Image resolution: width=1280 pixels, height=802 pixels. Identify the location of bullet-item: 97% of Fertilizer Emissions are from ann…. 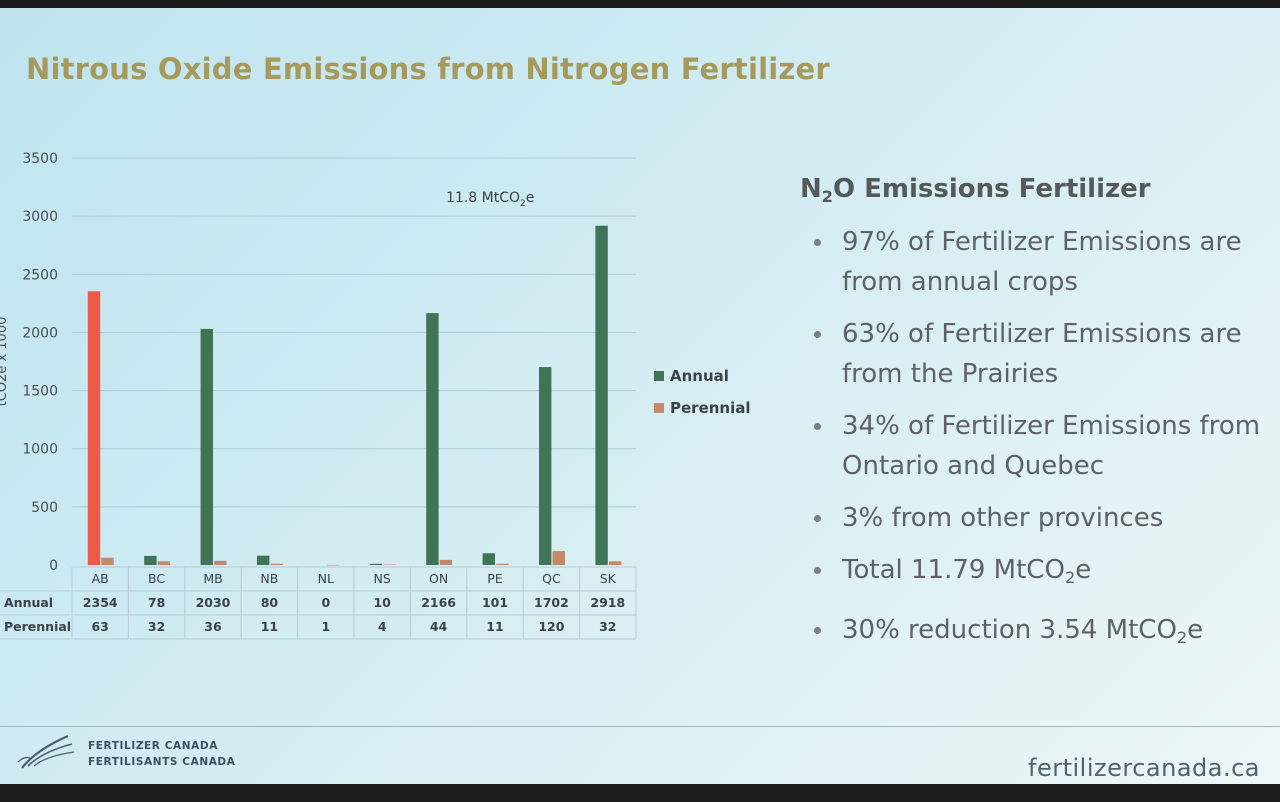
(1038, 262).